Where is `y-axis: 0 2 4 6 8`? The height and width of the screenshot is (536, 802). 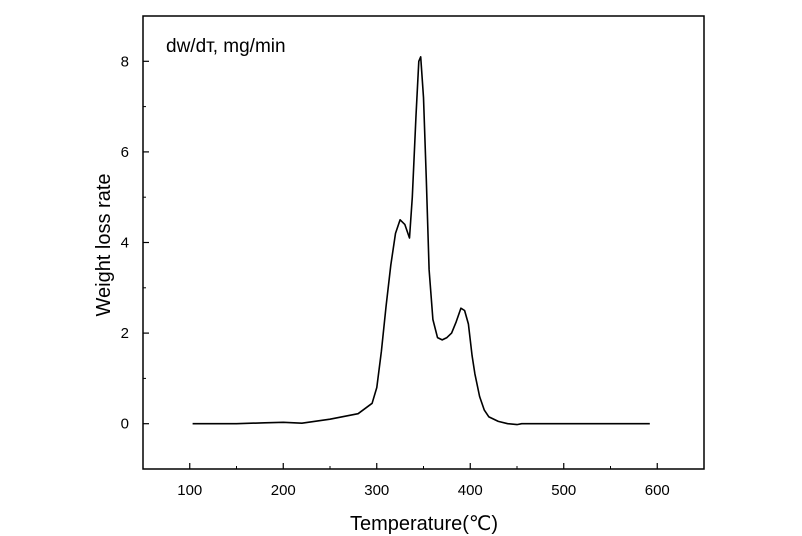
y-axis: 0 2 4 6 8 is located at coordinates (135, 243).